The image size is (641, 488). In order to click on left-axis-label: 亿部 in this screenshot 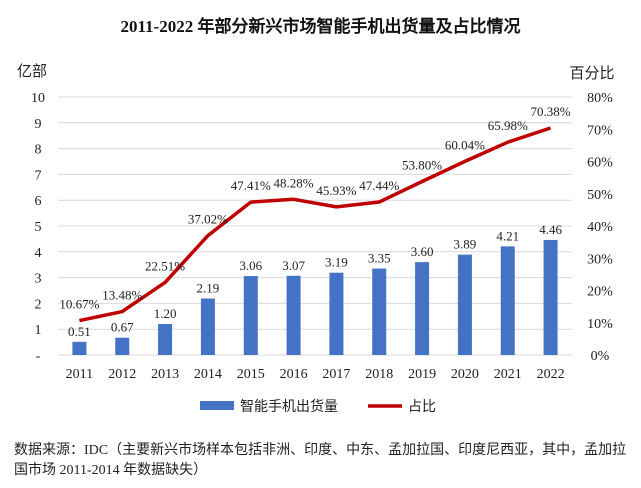, I will do `click(32, 71)`.